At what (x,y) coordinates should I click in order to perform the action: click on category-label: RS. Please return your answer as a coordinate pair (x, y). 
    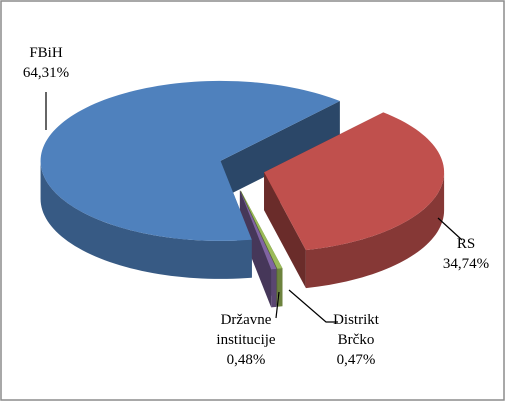
    Looking at the image, I should click on (466, 244).